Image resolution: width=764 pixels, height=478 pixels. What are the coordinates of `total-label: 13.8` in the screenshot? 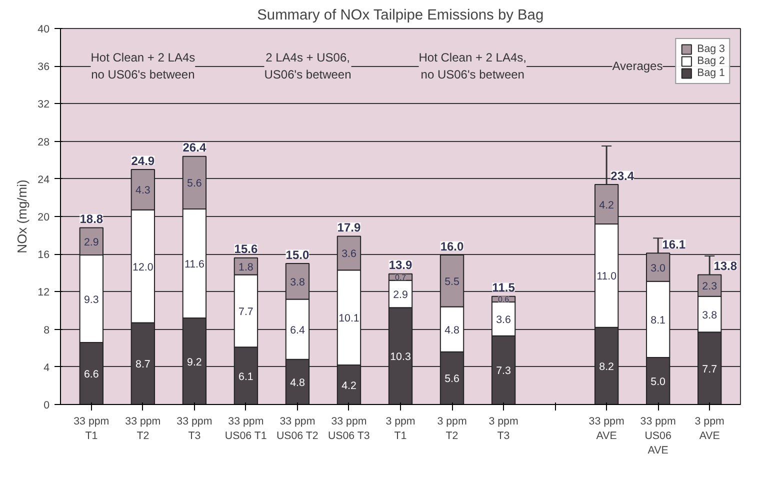 It's located at (726, 266).